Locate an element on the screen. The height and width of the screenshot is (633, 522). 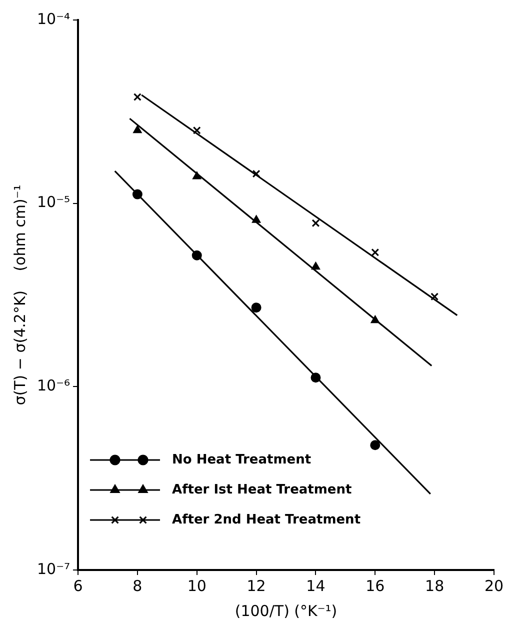
y-axis-title: σ(T) − σ(4.2°K) (ohm cm)⁻¹ is located at coordinates (19, 295).